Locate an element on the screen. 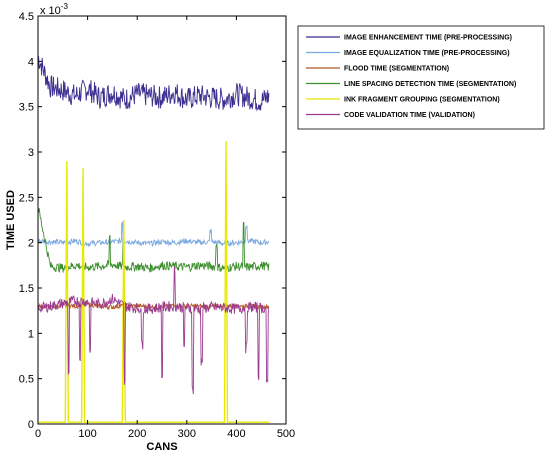 The width and height of the screenshot is (550, 454). y-tick-label: 0.5 is located at coordinates (26, 380).